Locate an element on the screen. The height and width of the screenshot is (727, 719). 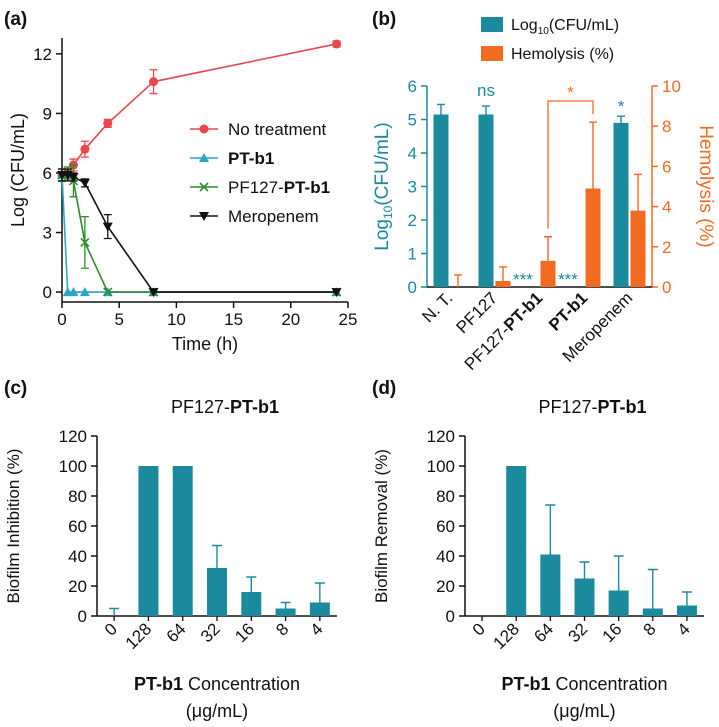
y-tick-label-d: 20 is located at coordinates (445, 586).